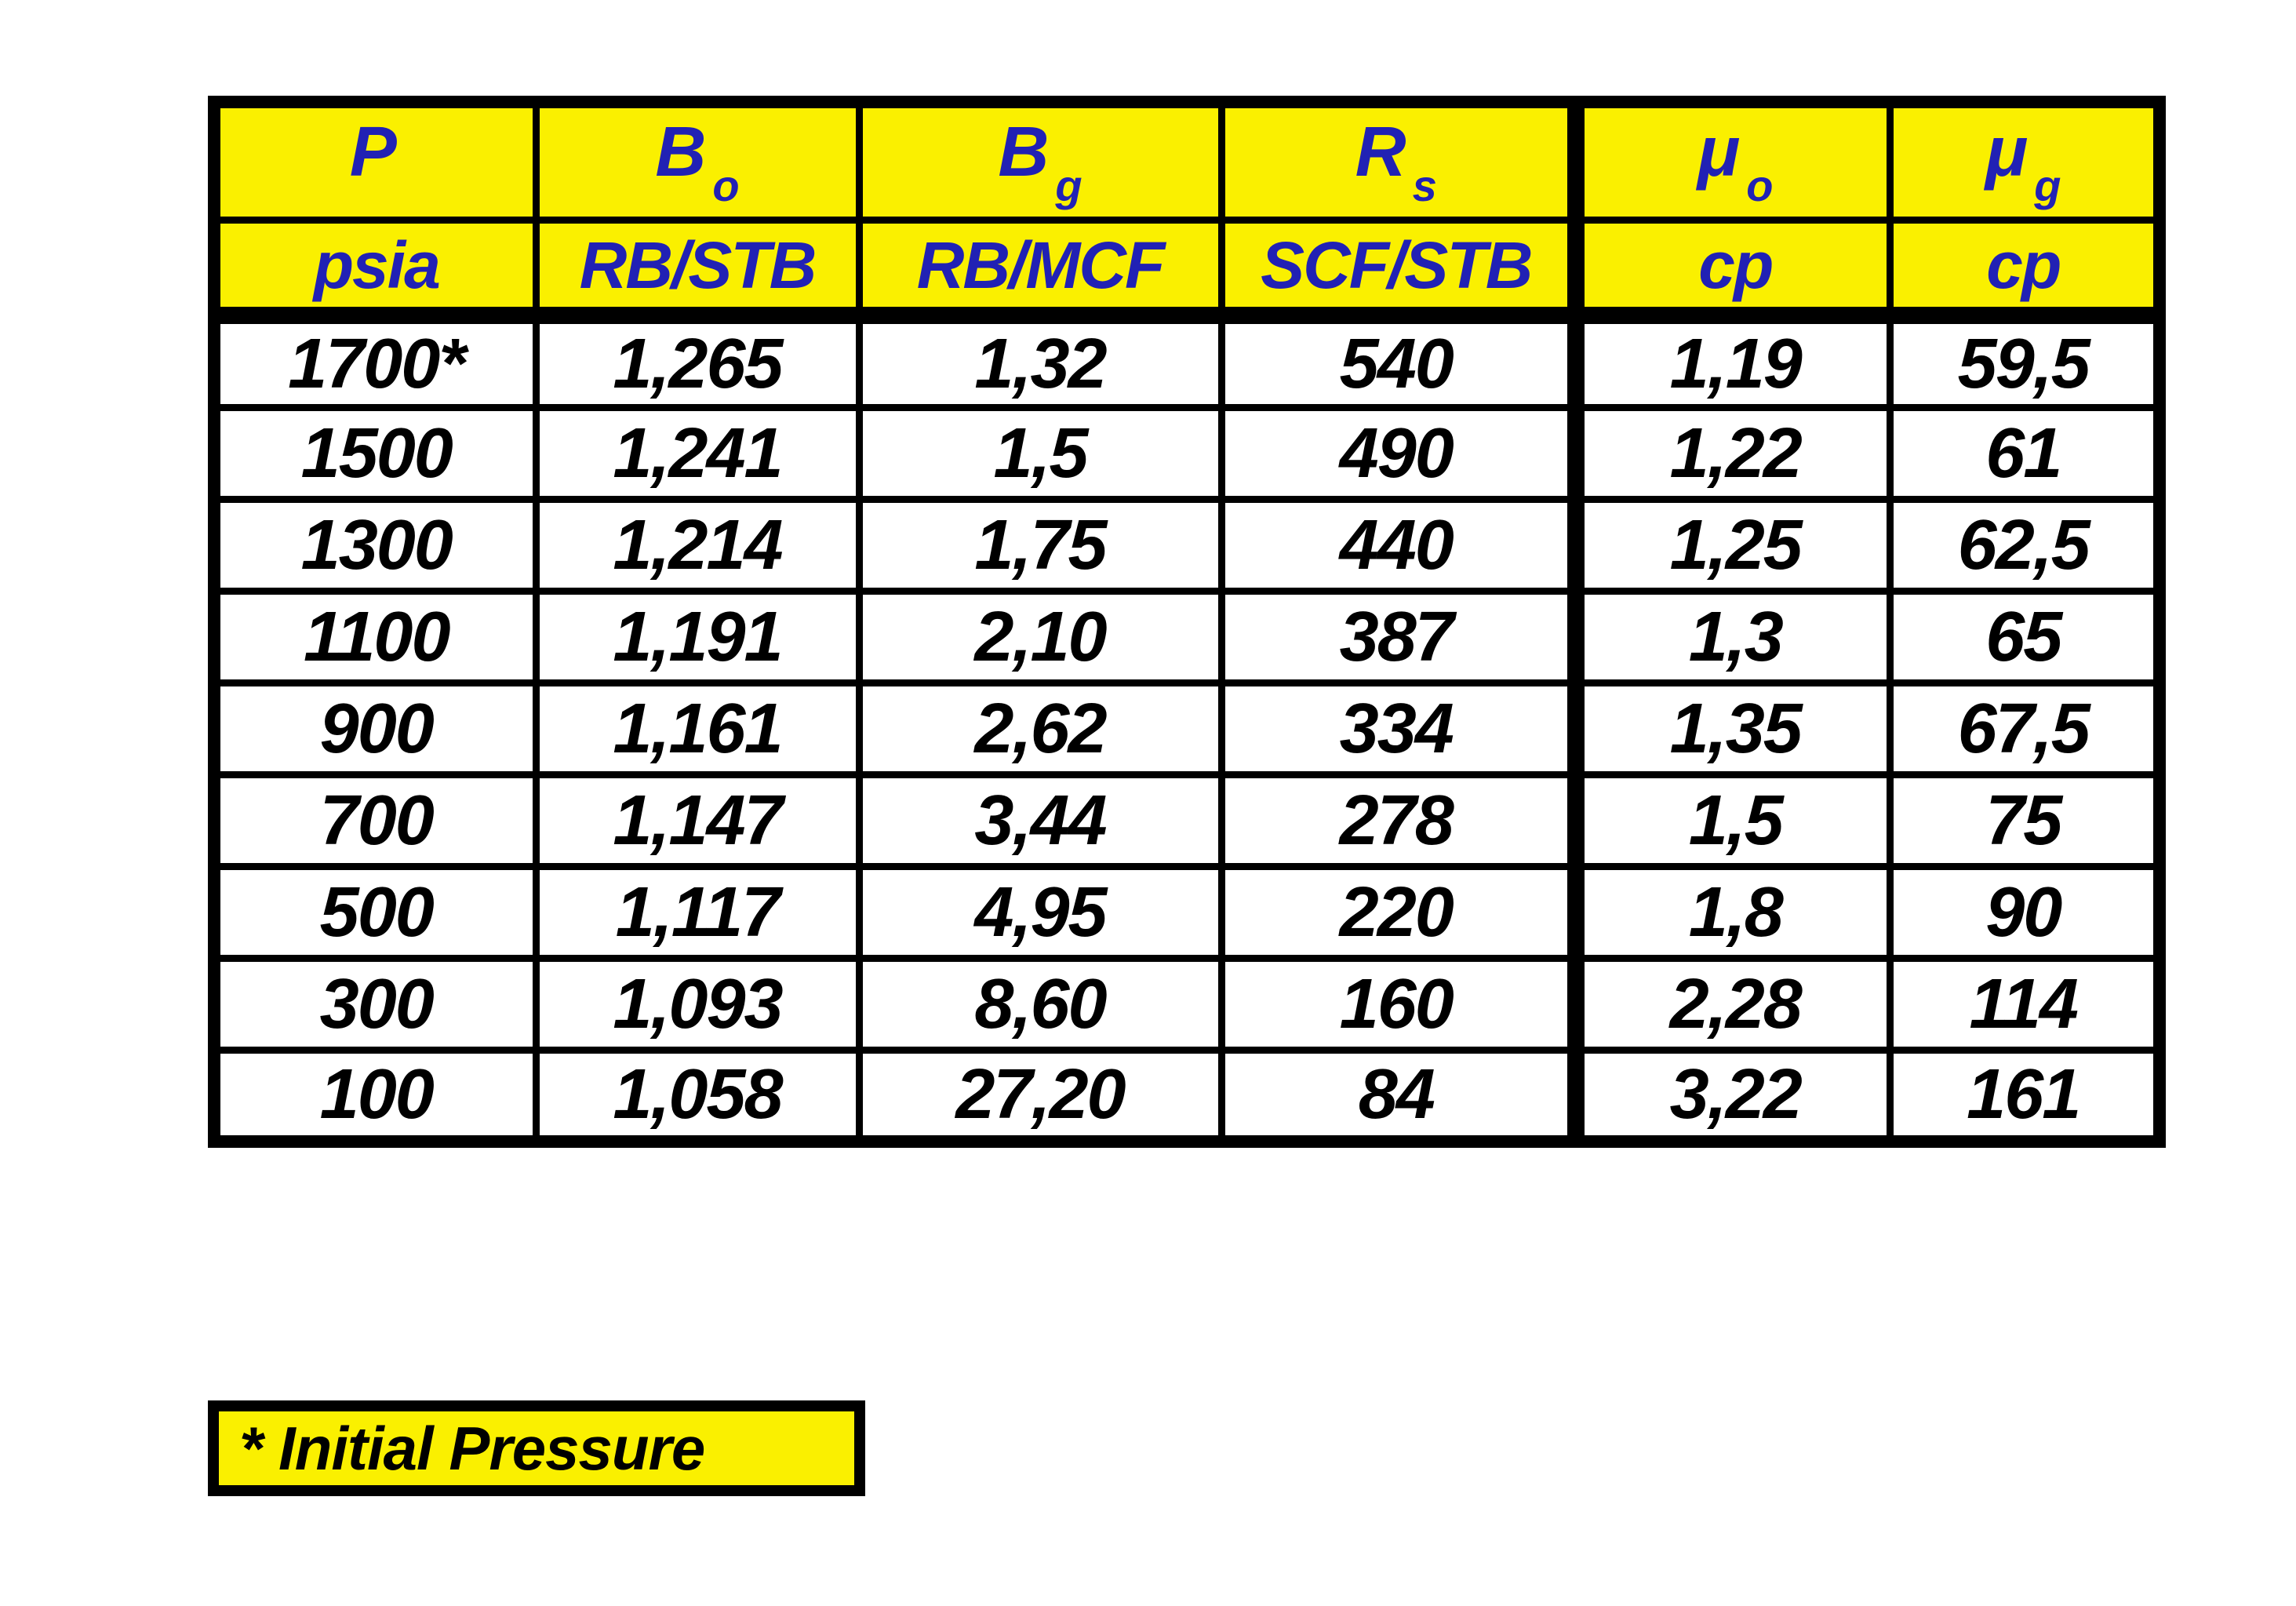  I want to click on table-cell: 2,10, so click(1040, 636).